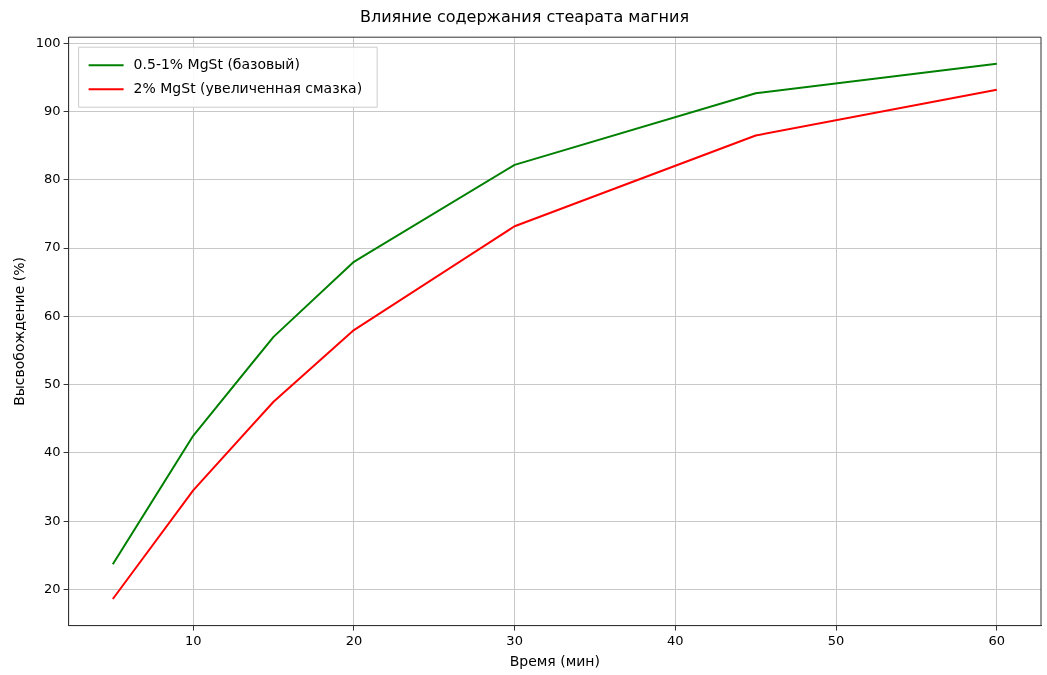  I want to click on x-axis-title: Время (мин), so click(554, 661).